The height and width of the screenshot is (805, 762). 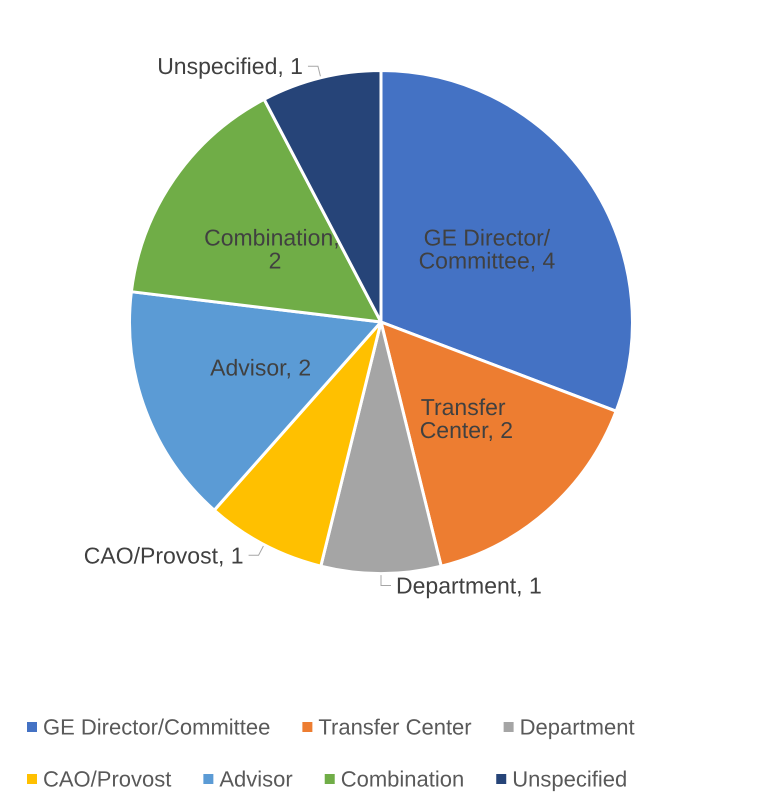 I want to click on data-label: Unspecified, 1, so click(x=230, y=66).